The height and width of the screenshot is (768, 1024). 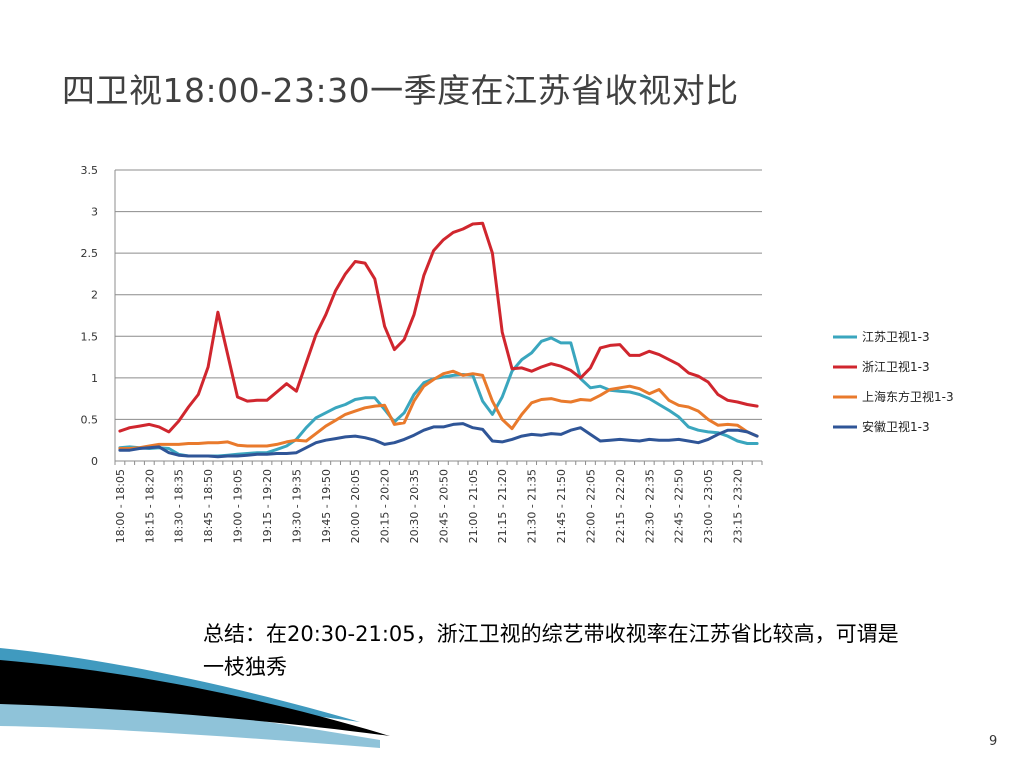 I want to click on x-tick-label: 21:30 - 21:35, so click(x=532, y=506).